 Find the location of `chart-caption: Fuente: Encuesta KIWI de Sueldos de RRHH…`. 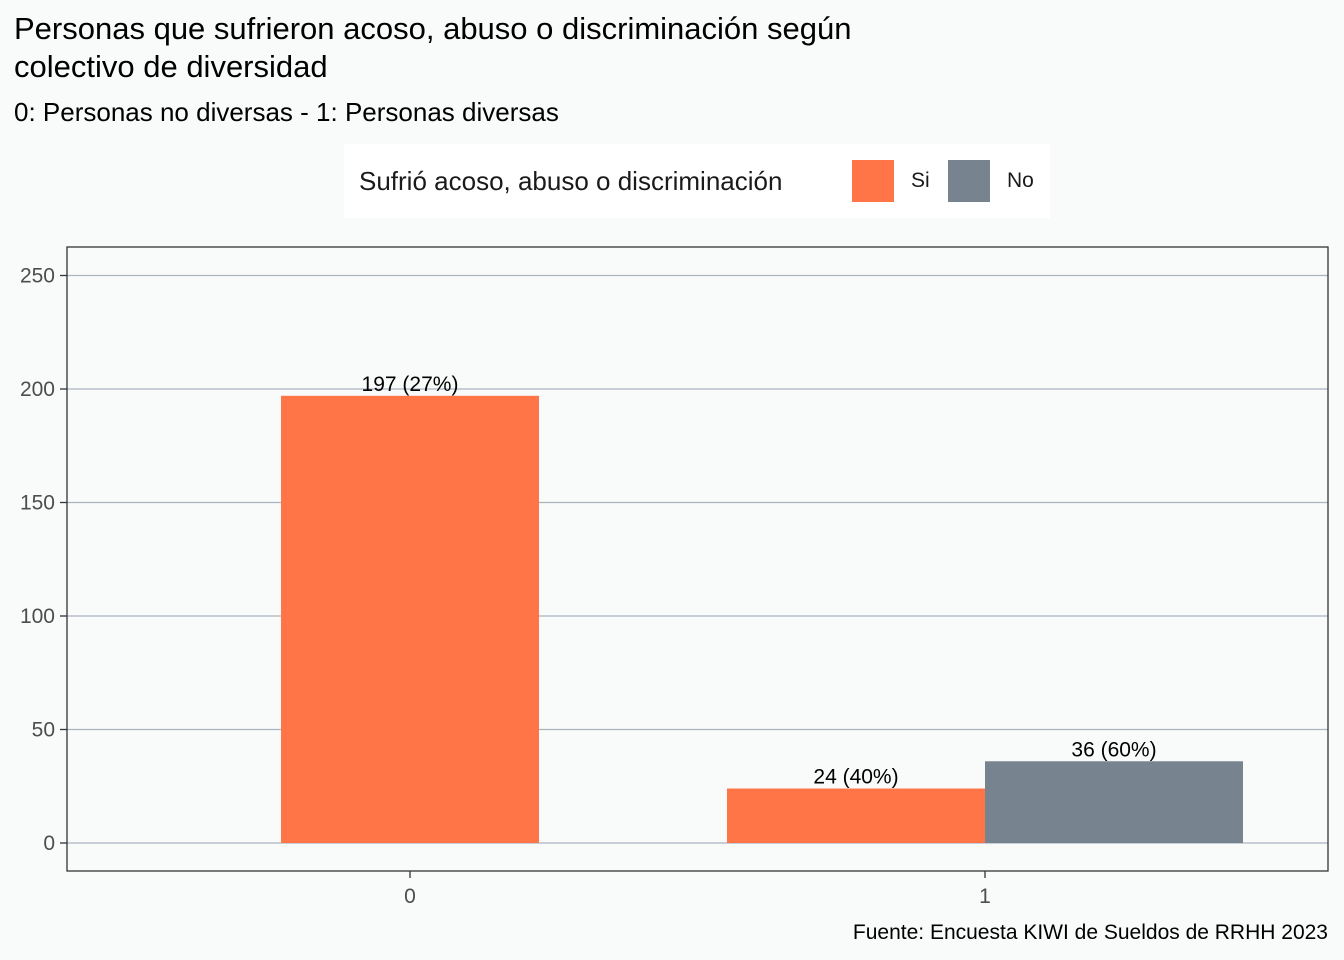

chart-caption: Fuente: Encuesta KIWI de Sueldos de RRHH… is located at coordinates (1090, 932).